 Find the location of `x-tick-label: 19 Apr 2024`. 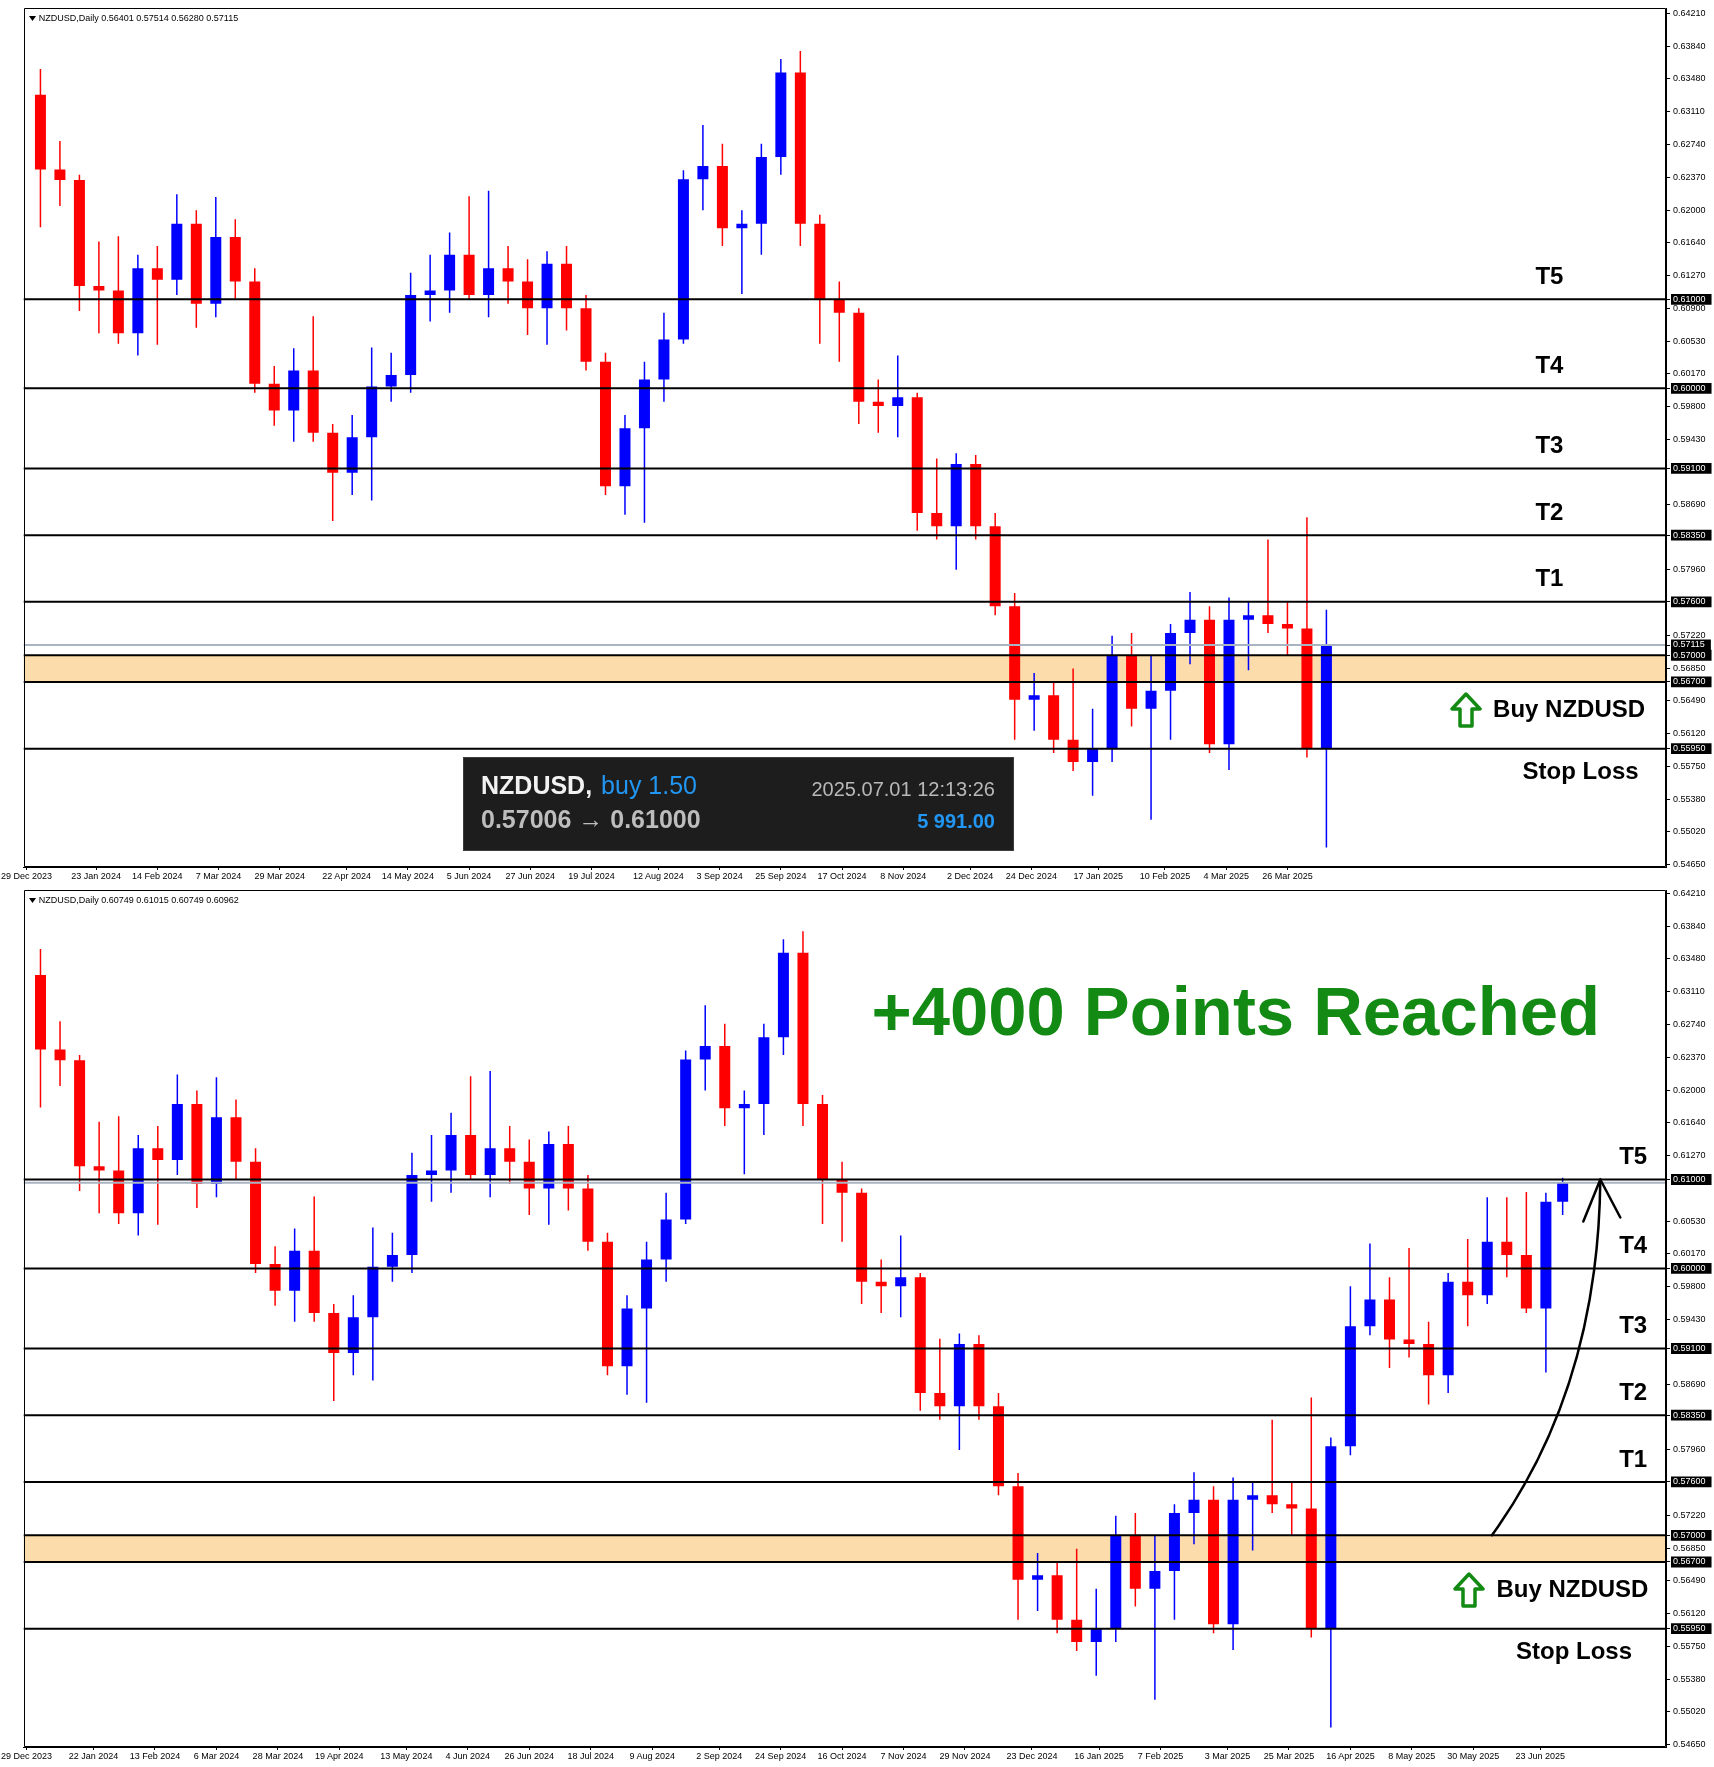

x-tick-label: 19 Apr 2024 is located at coordinates (339, 1755).